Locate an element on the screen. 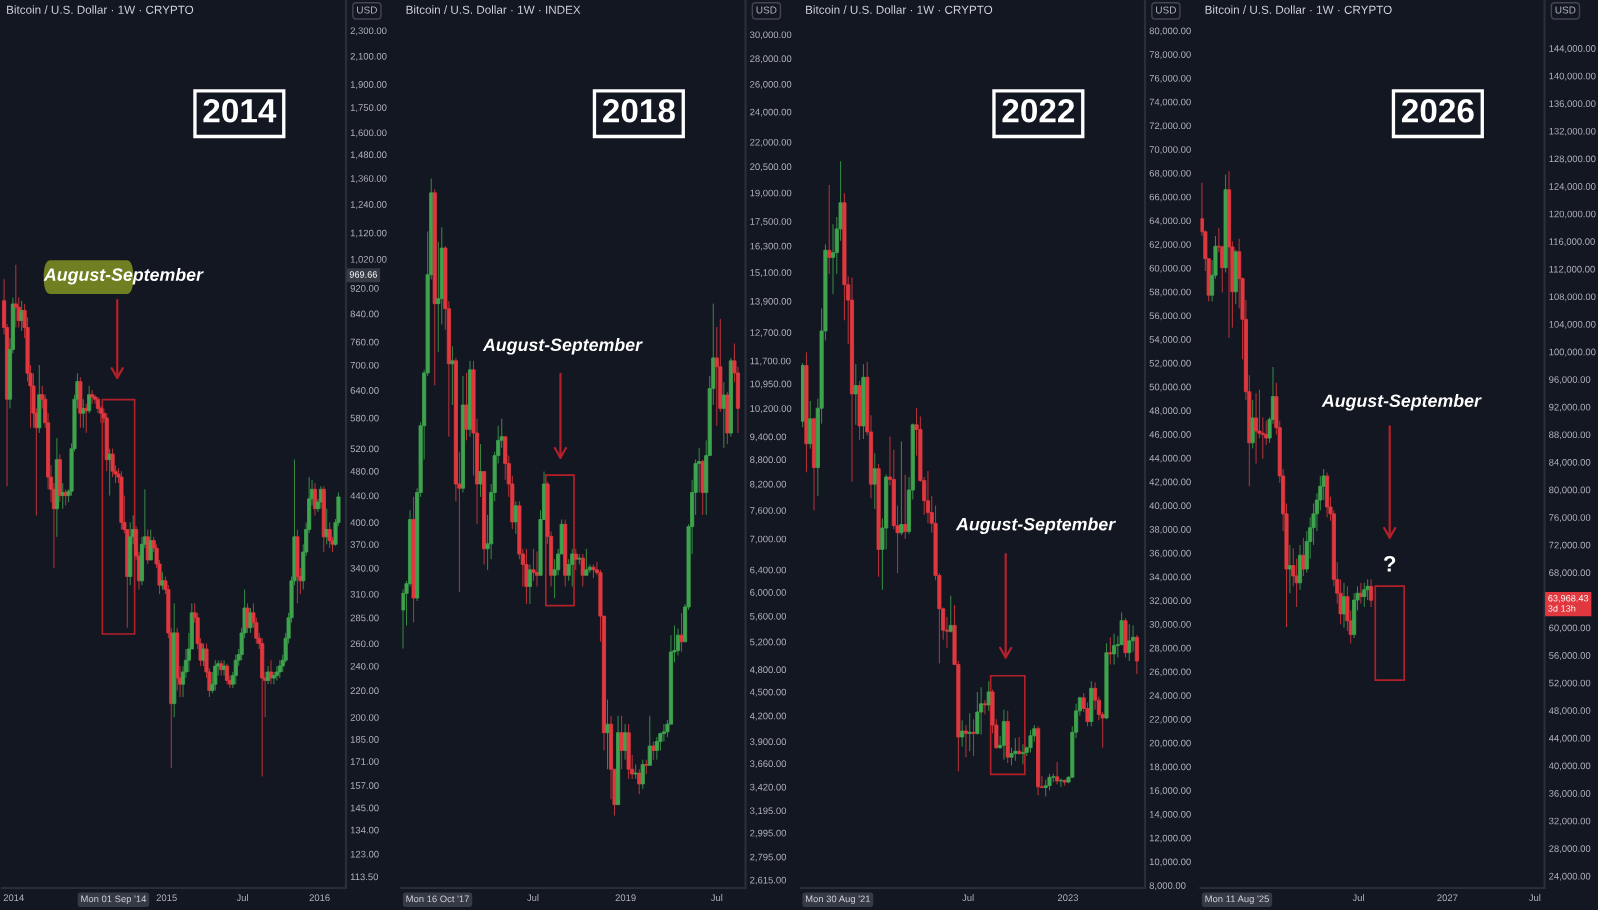 The height and width of the screenshot is (910, 1598). annotation: ? is located at coordinates (1389, 563).